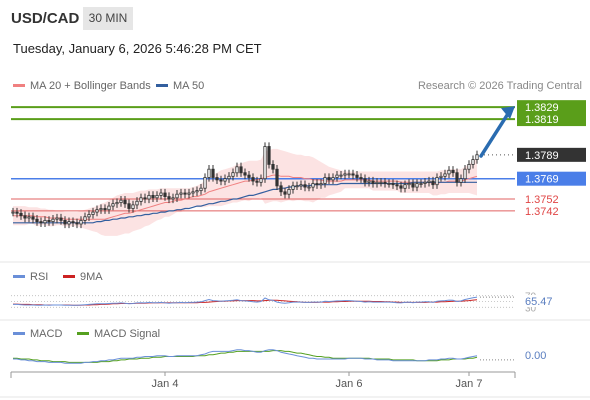  Describe the element at coordinates (108, 18) in the screenshot. I see `timeframe-button: 30 MIN` at that location.